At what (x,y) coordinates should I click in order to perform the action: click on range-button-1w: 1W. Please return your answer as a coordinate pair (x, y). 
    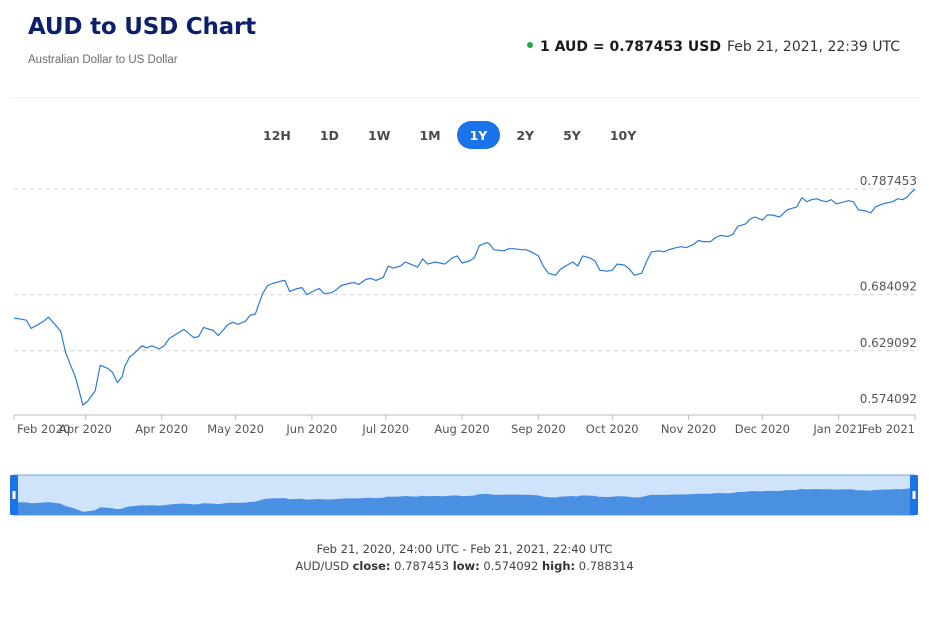
    Looking at the image, I should click on (379, 135).